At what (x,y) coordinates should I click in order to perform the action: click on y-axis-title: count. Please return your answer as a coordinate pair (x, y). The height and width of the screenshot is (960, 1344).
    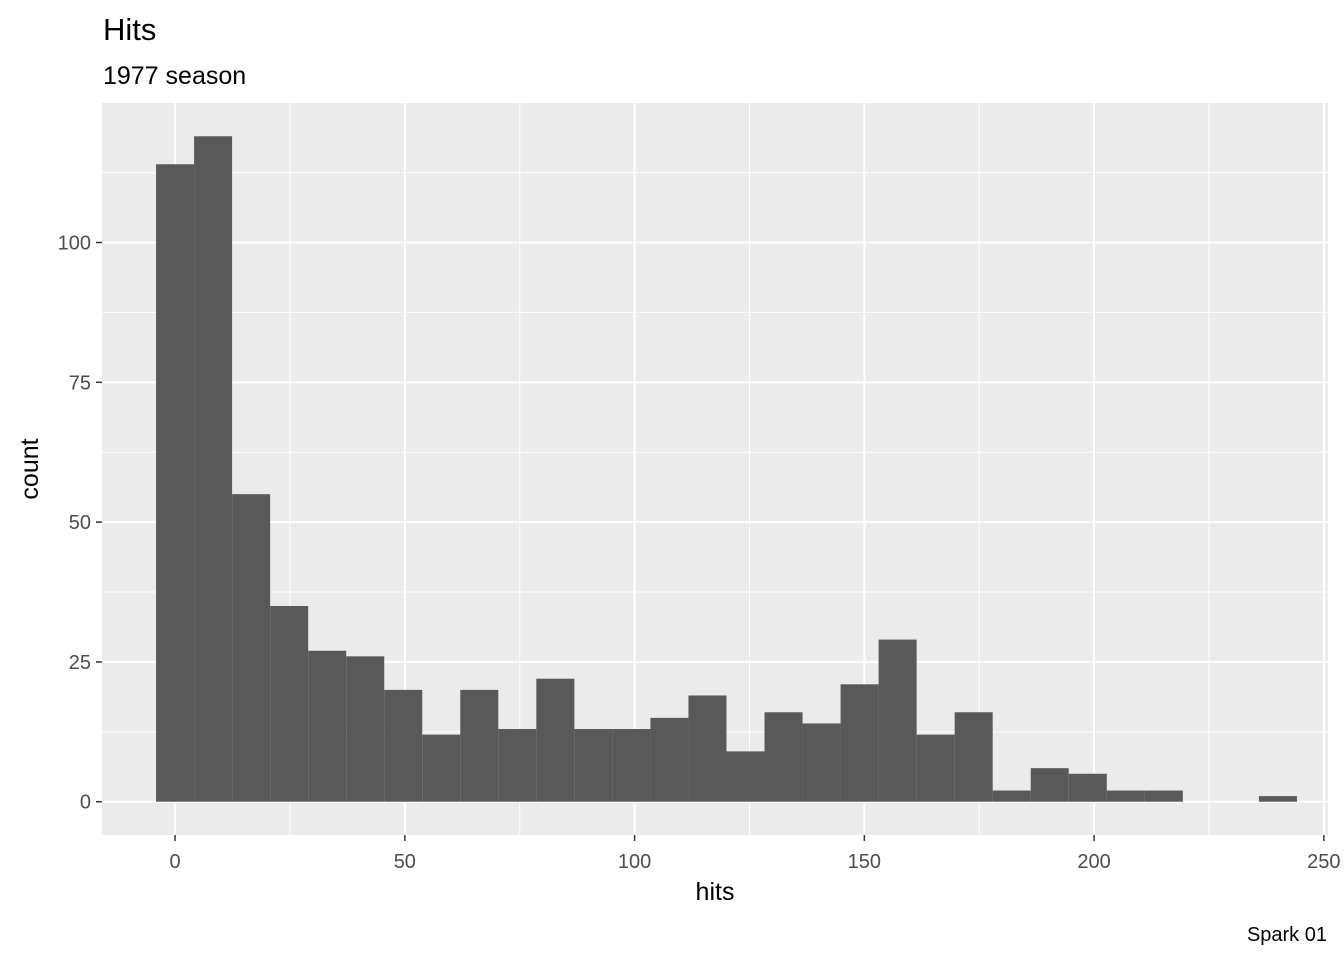
    Looking at the image, I should click on (30, 468).